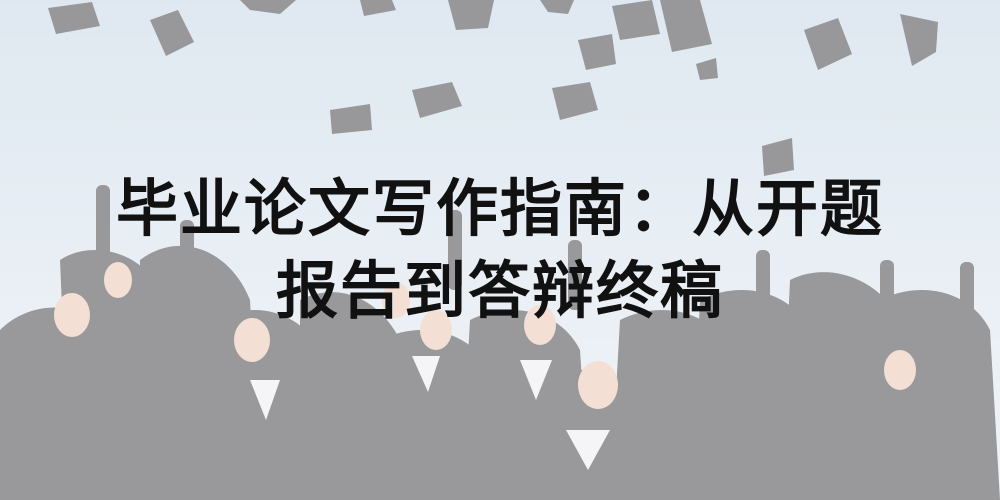  What do you see at coordinates (499, 290) in the screenshot?
I see `title-line-2: 报告到答辩终稿` at bounding box center [499, 290].